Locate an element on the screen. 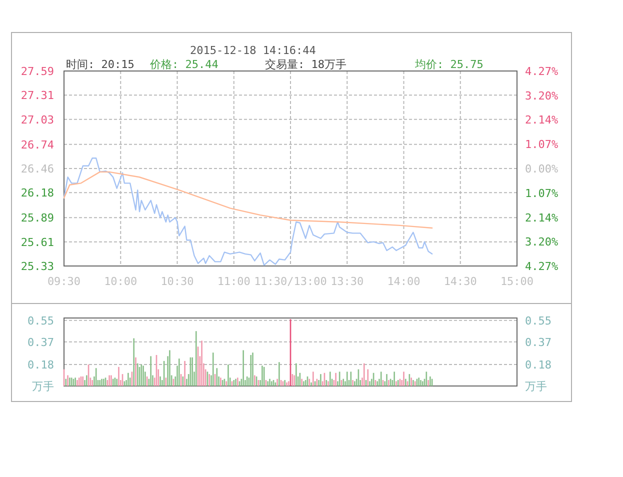  y-tick-label: 26.46 is located at coordinates (37, 169).